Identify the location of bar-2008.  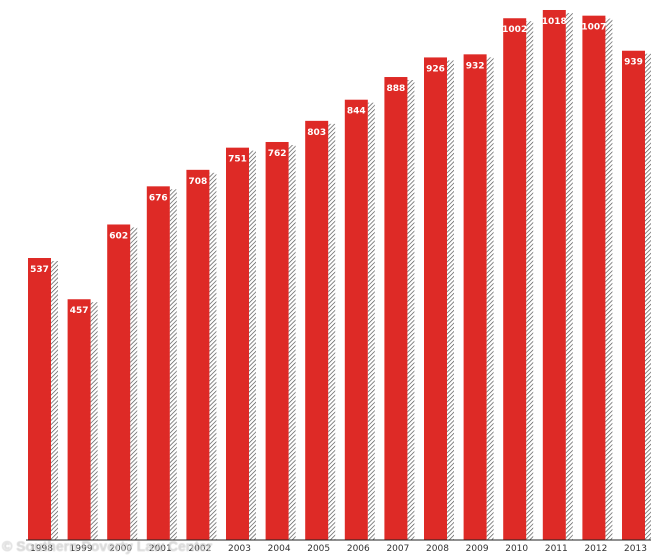
(435, 298).